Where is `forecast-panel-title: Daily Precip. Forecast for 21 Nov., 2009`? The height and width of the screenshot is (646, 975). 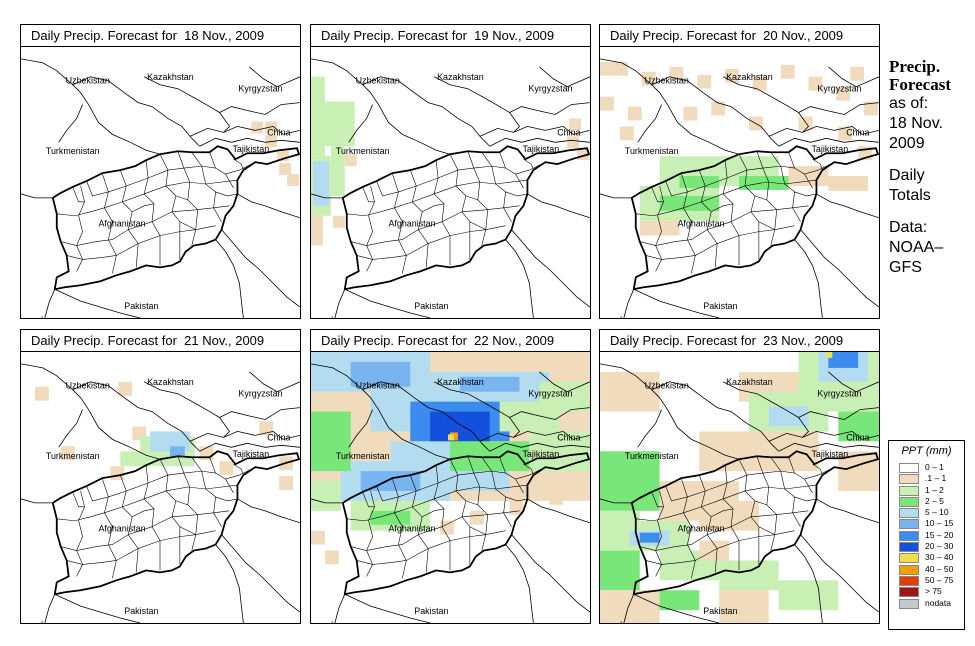 forecast-panel-title: Daily Precip. Forecast for 21 Nov., 2009 is located at coordinates (160, 340).